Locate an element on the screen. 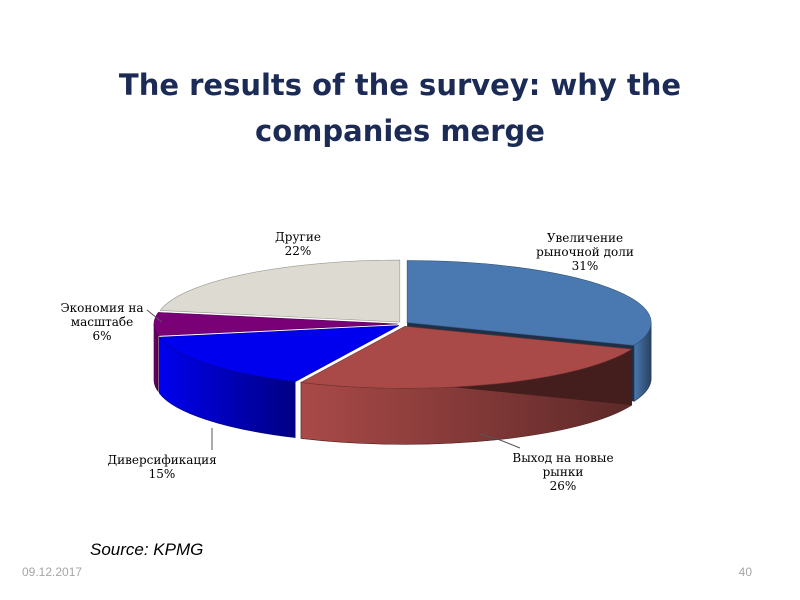  slice-category-label: Диверсификация is located at coordinates (161, 460).